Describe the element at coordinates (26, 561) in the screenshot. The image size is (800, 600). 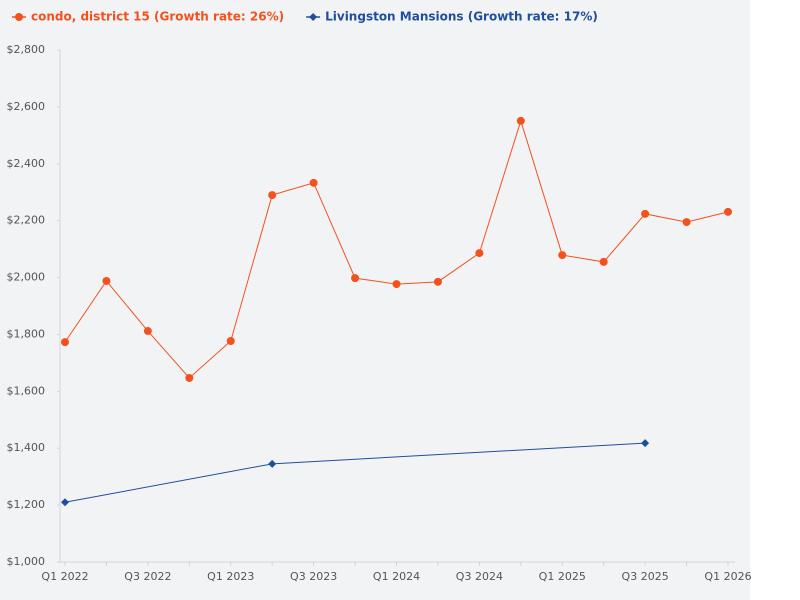
I see `y-tick-label: $1,000` at that location.